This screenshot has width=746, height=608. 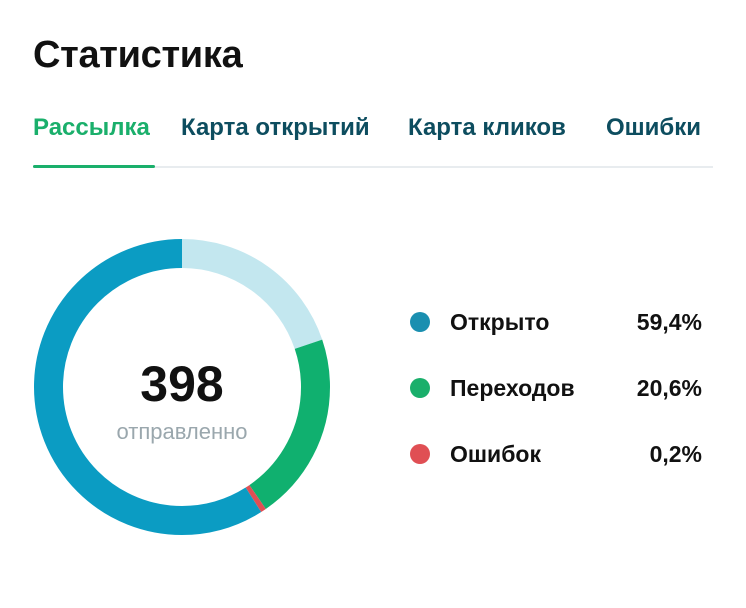 I want to click on opened-dot-icon, so click(x=420, y=322).